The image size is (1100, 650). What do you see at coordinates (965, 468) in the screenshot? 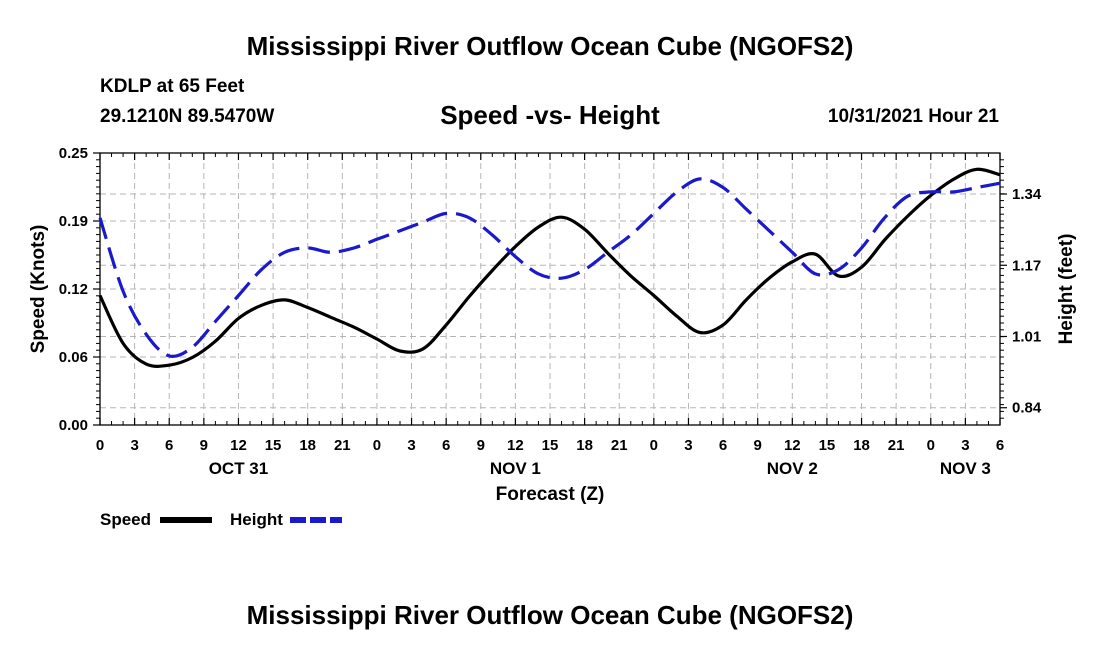
I see `x-day-label: NOV 3` at bounding box center [965, 468].